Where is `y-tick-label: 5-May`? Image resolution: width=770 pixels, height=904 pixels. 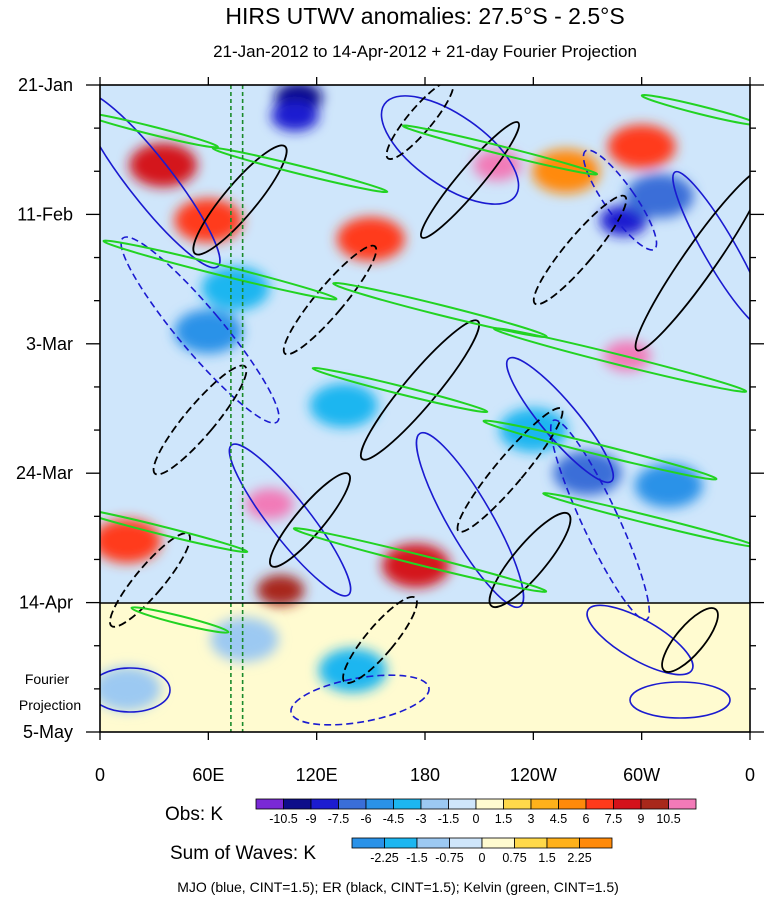
y-tick-label: 5-May is located at coordinates (48, 732).